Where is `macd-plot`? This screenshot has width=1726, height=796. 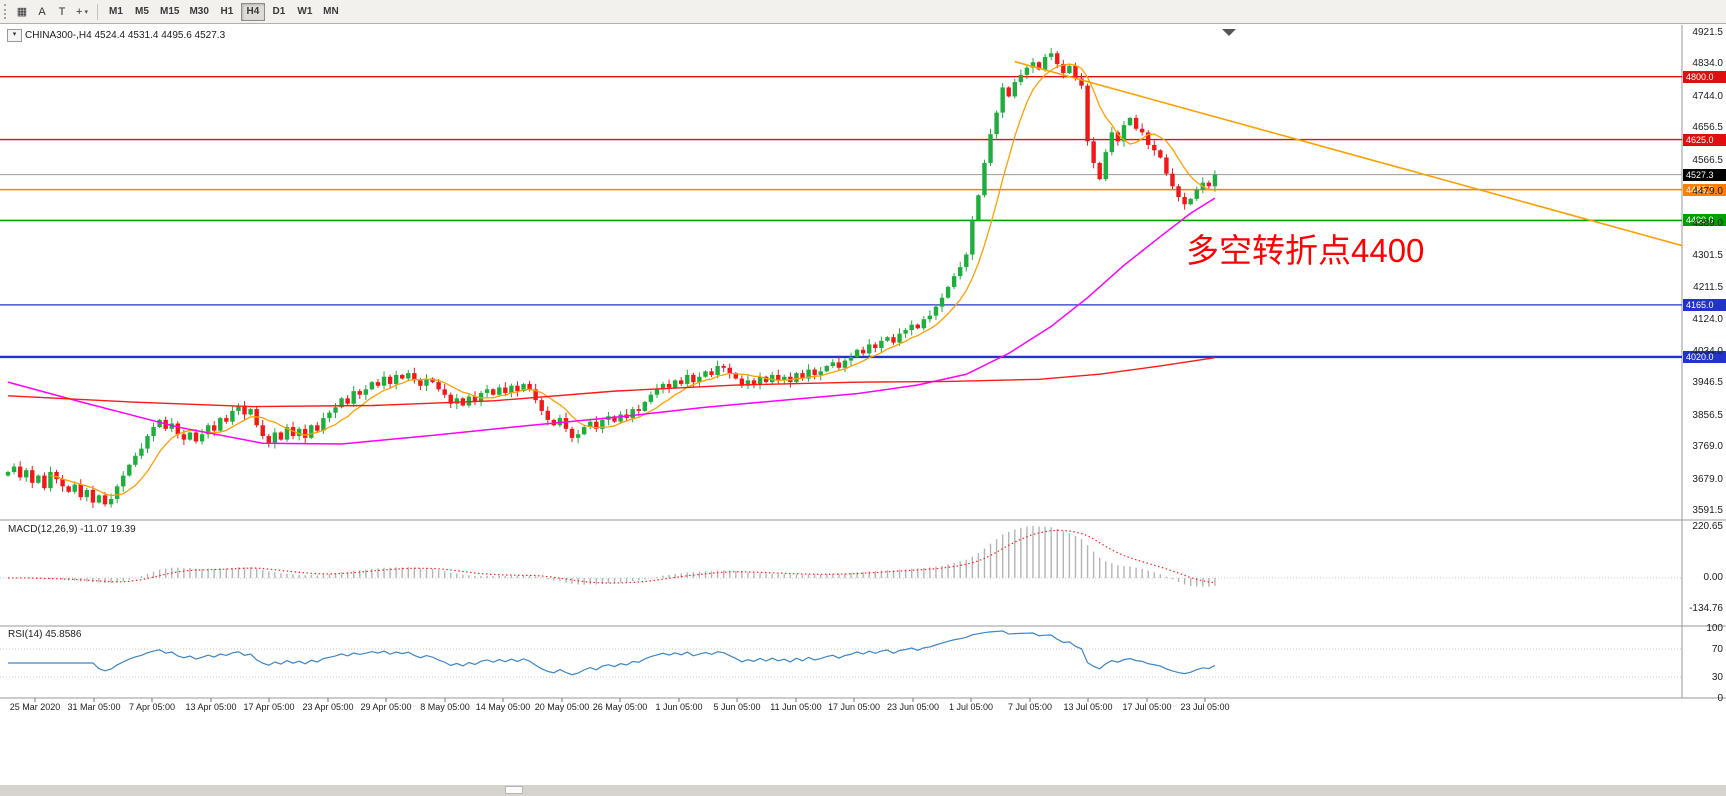
macd-plot is located at coordinates (841, 556).